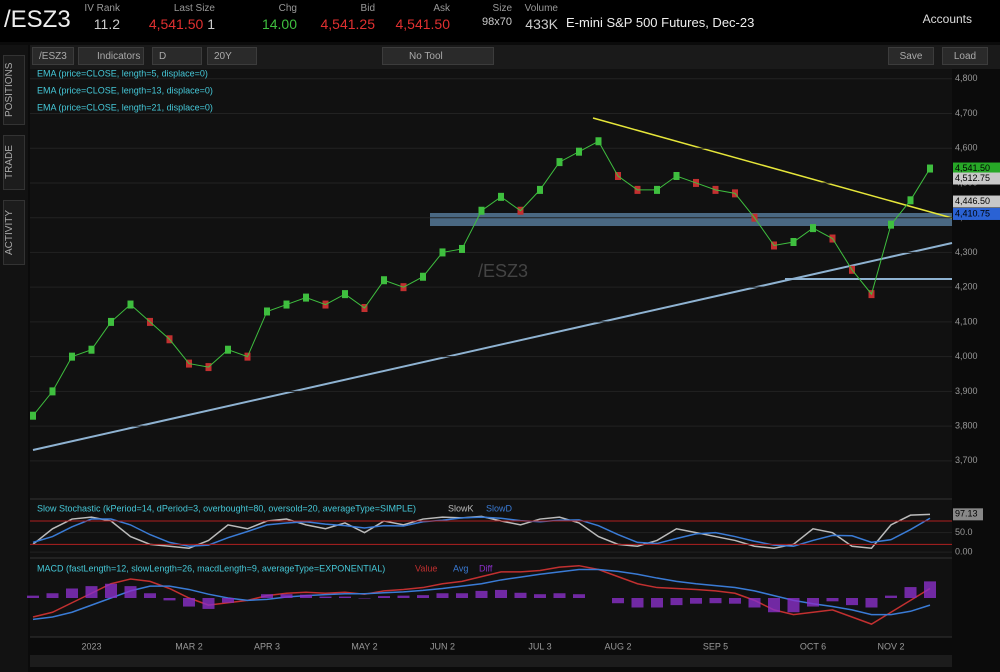  What do you see at coordinates (461, 508) in the screenshot?
I see `legend-entry: SlowK` at bounding box center [461, 508].